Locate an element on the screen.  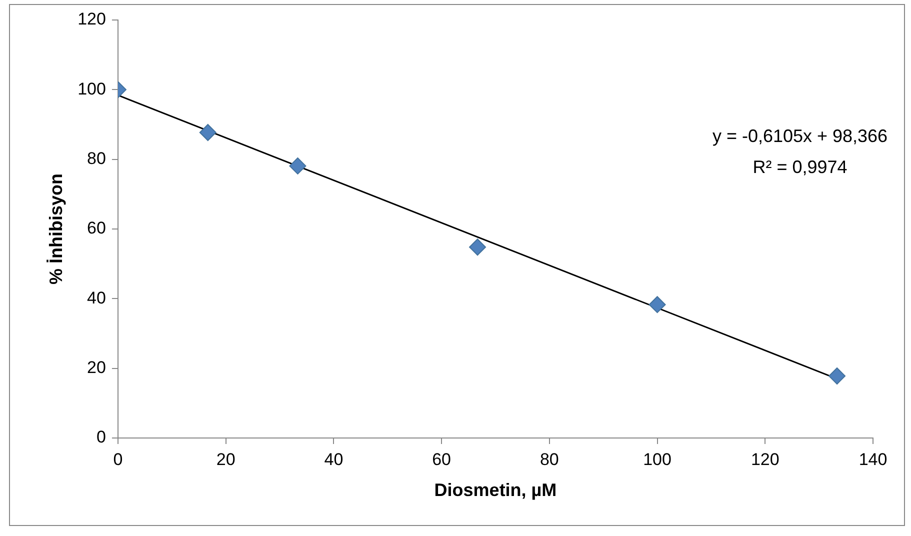
x-tick-label: 120 is located at coordinates (765, 459).